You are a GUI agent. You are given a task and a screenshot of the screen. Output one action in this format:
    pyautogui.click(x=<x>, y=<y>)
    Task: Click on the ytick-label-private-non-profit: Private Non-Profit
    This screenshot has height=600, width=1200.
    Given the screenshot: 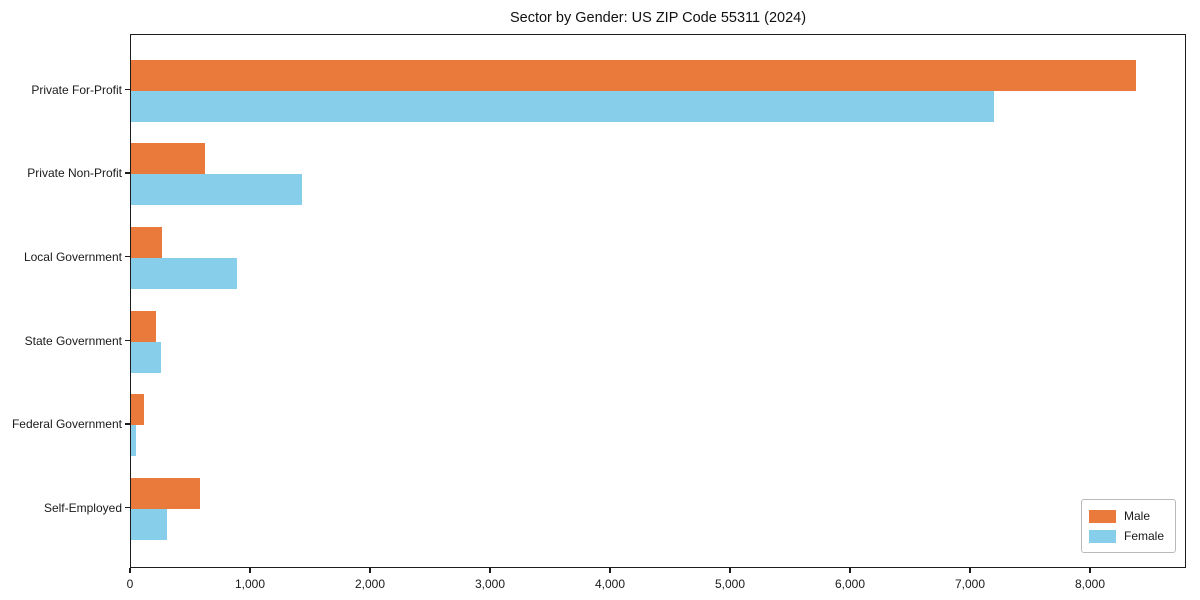 What is the action you would take?
    pyautogui.click(x=74, y=173)
    